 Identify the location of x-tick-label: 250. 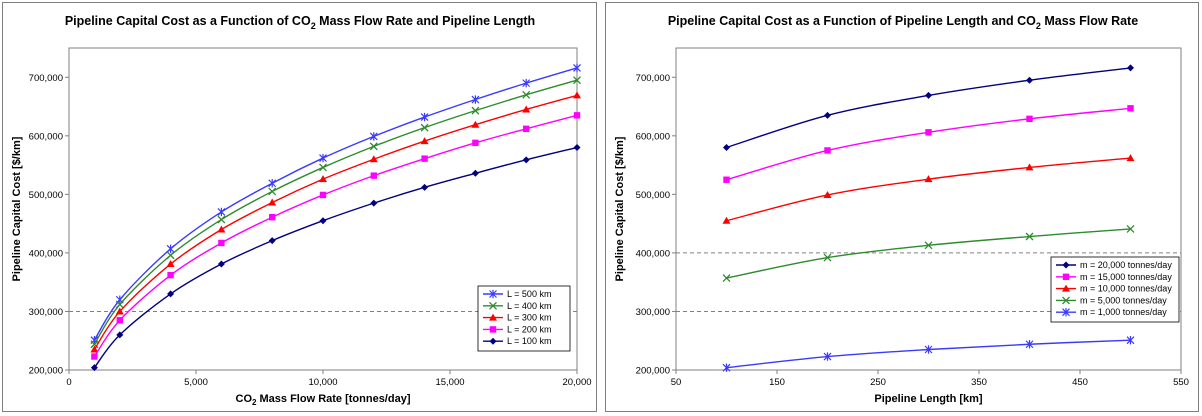
(878, 382).